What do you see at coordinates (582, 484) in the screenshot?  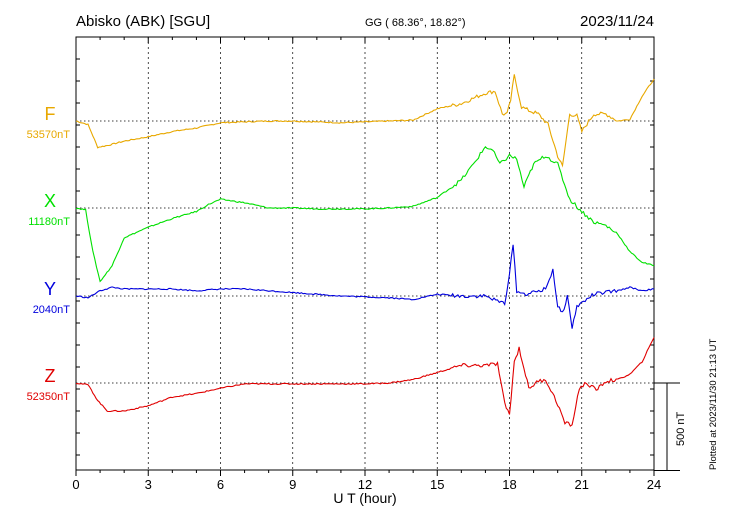 I see `x-tick-label: 21` at bounding box center [582, 484].